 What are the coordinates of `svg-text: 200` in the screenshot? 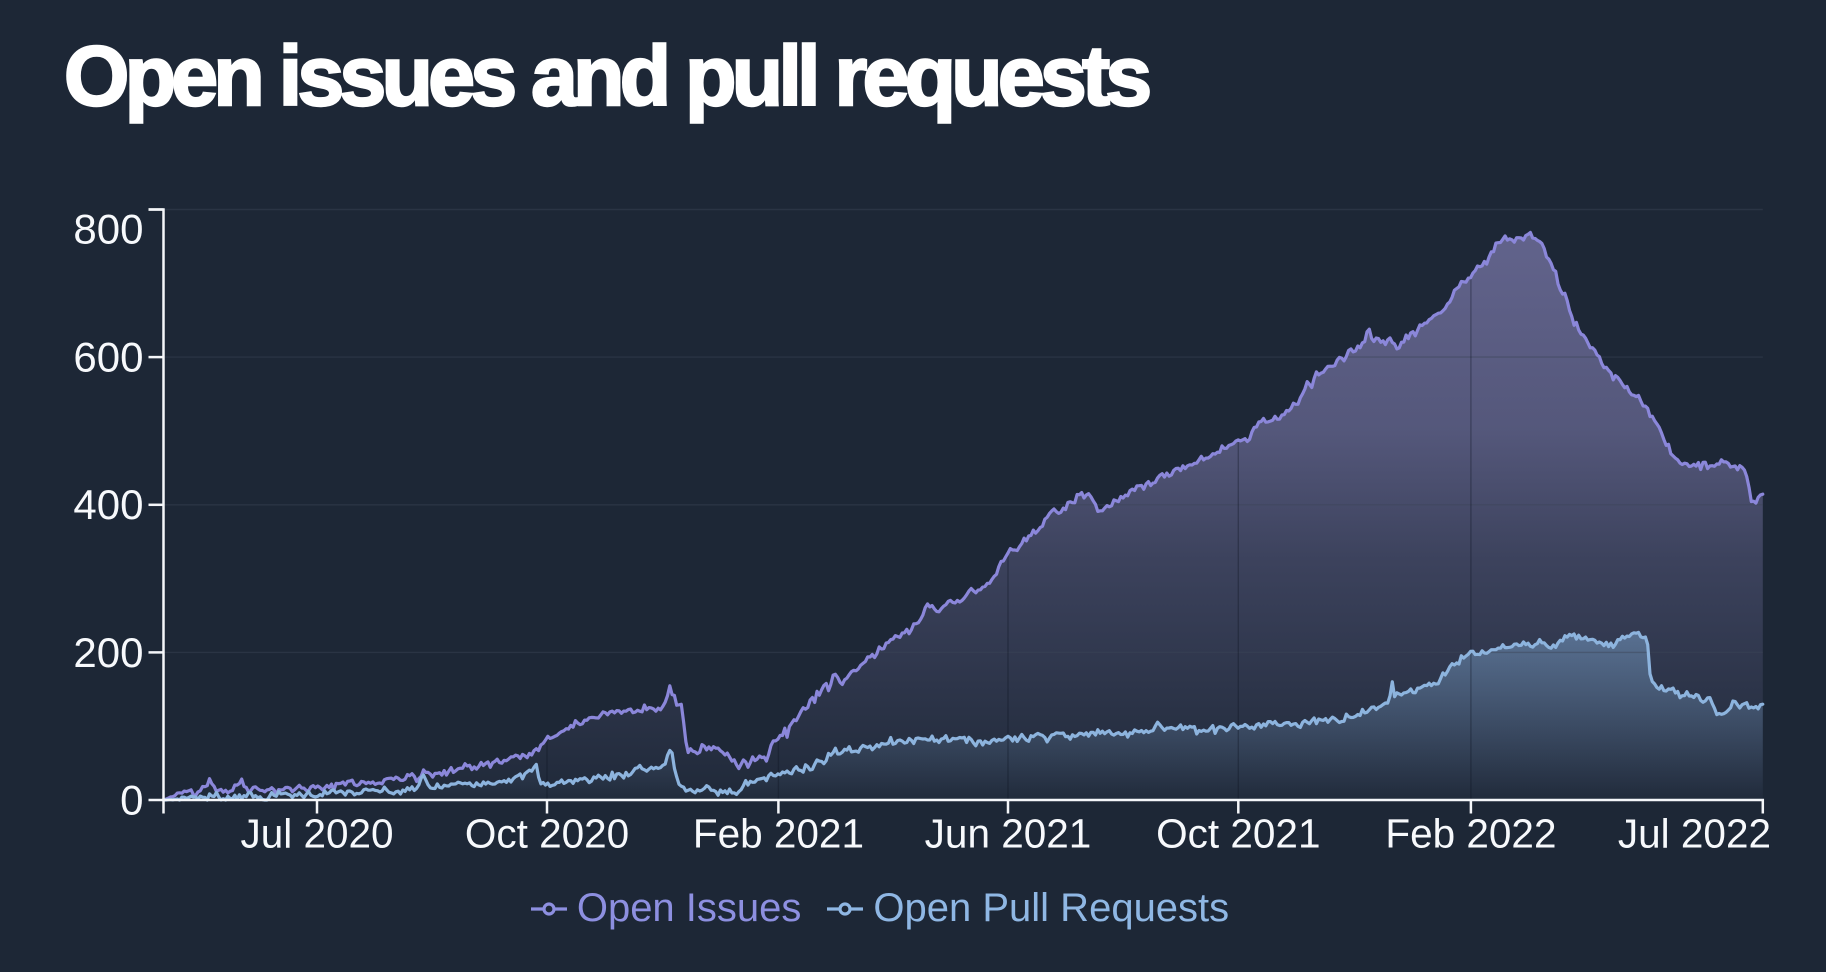 It's located at (108, 652).